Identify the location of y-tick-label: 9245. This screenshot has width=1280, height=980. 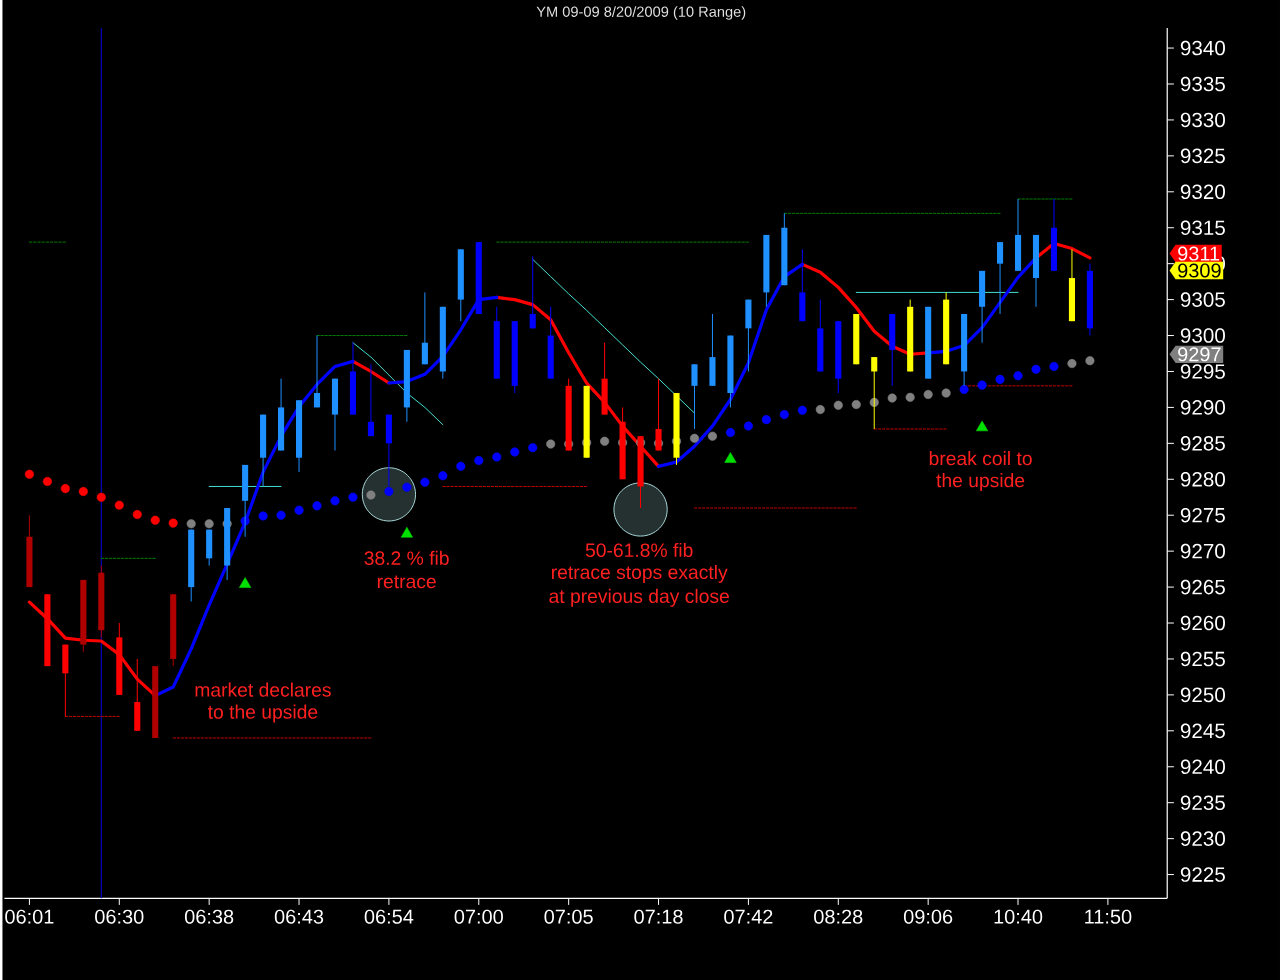
(1202, 731).